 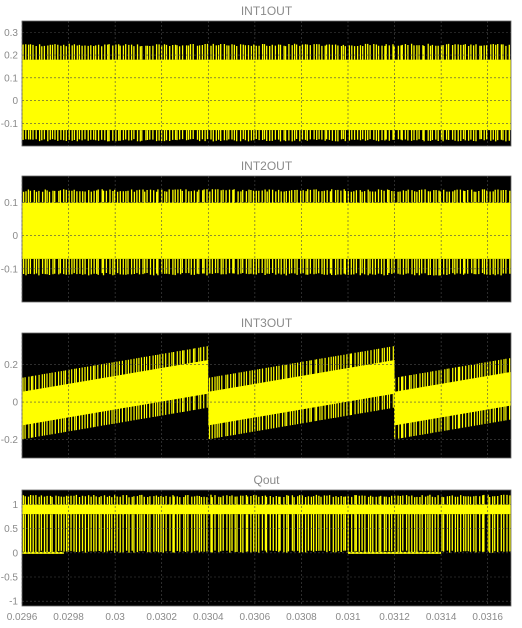 I want to click on y-tick-label: 0.5, so click(x=11, y=529).